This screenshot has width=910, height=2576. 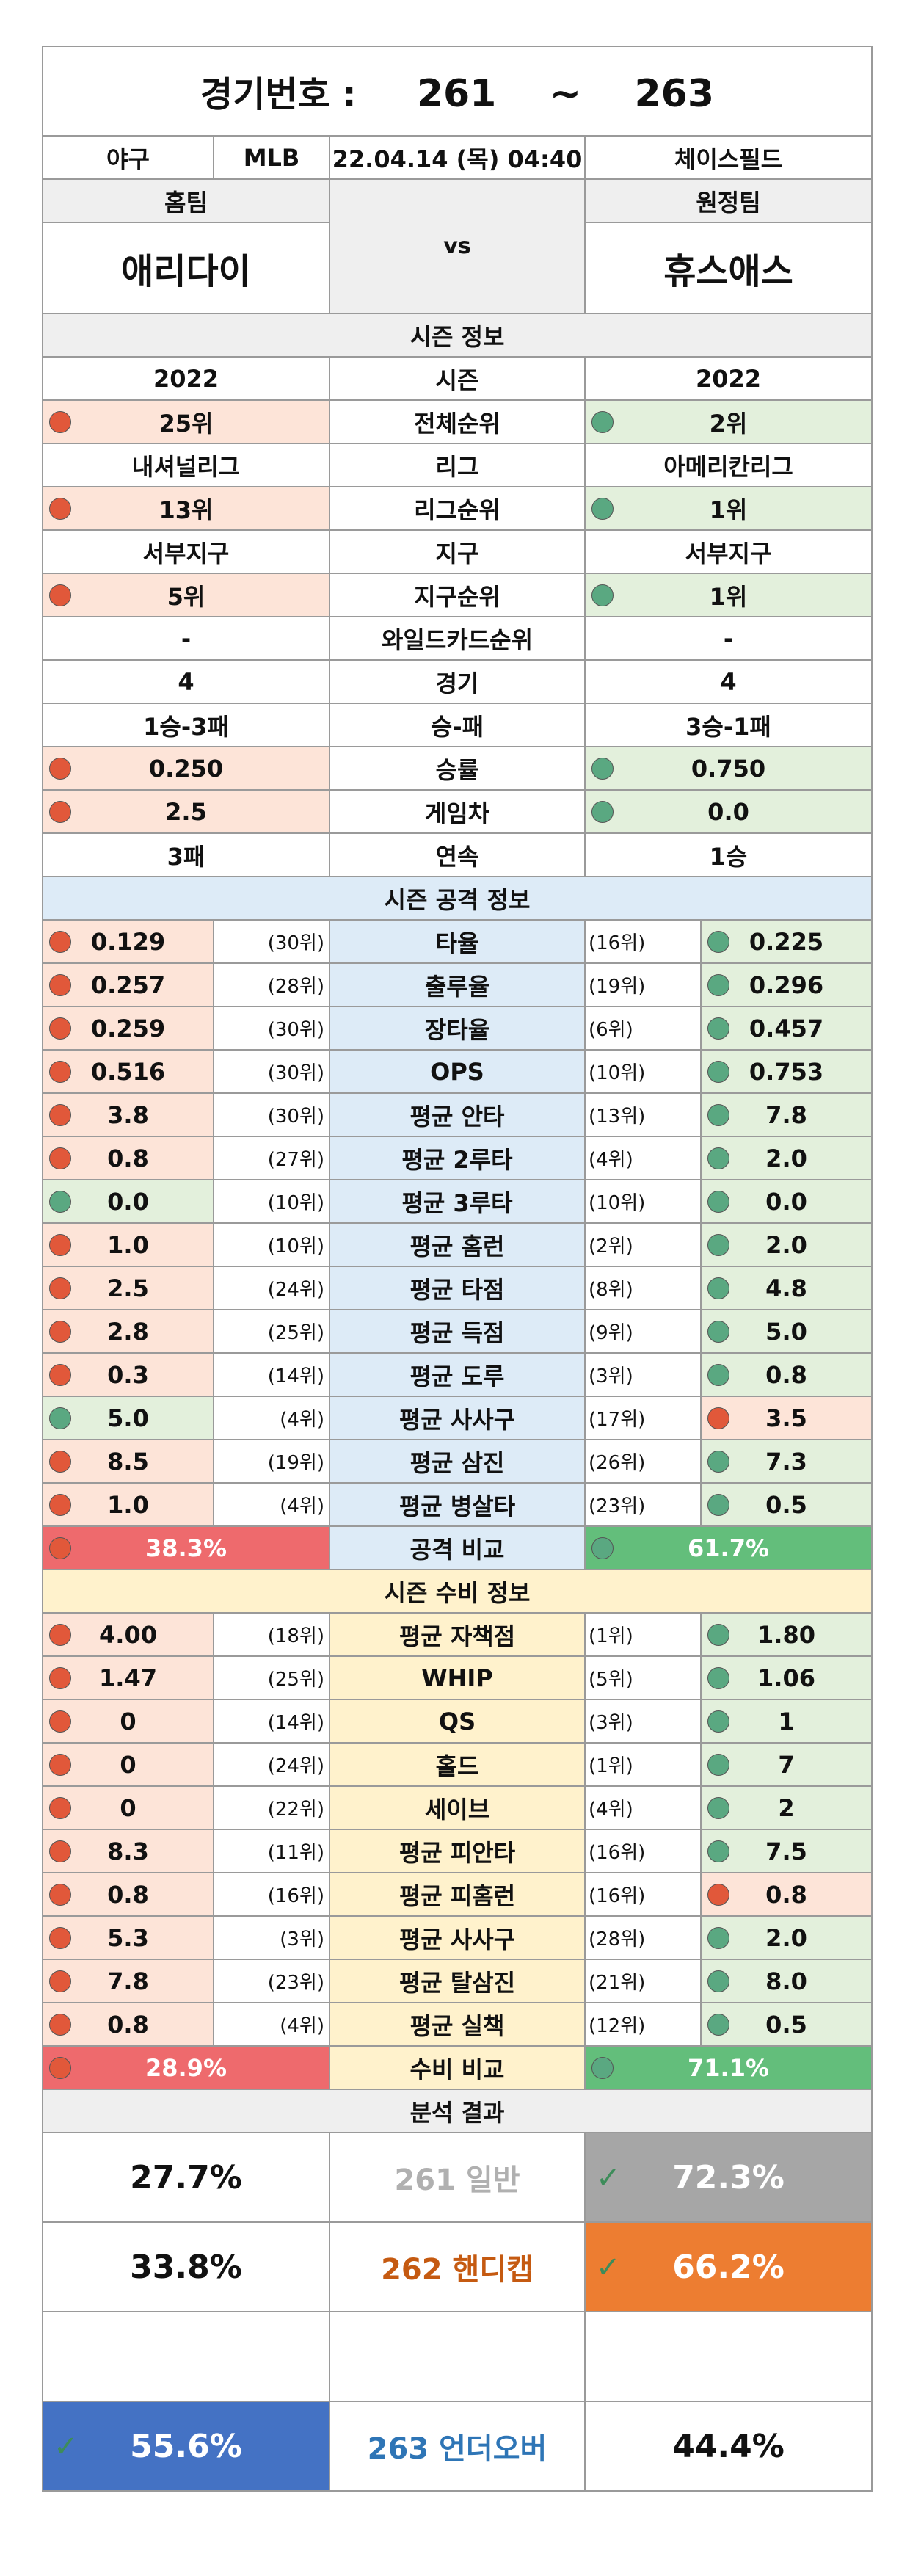 What do you see at coordinates (786, 1028) in the screenshot?
I see `attack-away-cell: 0.457` at bounding box center [786, 1028].